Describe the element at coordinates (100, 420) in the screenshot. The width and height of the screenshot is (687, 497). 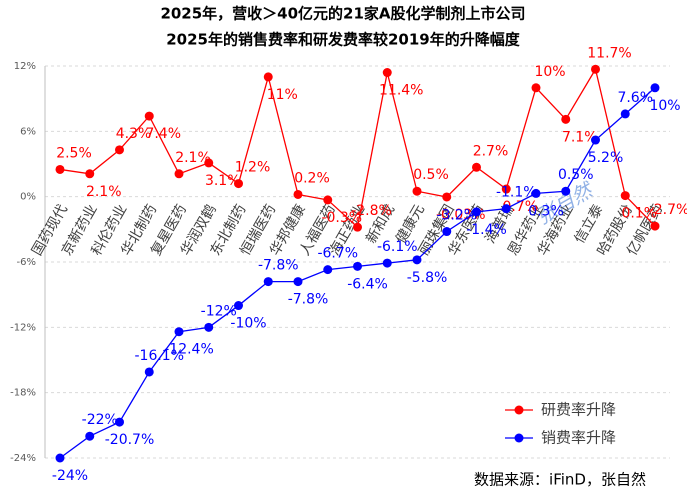
I see `data-label: -22%` at that location.